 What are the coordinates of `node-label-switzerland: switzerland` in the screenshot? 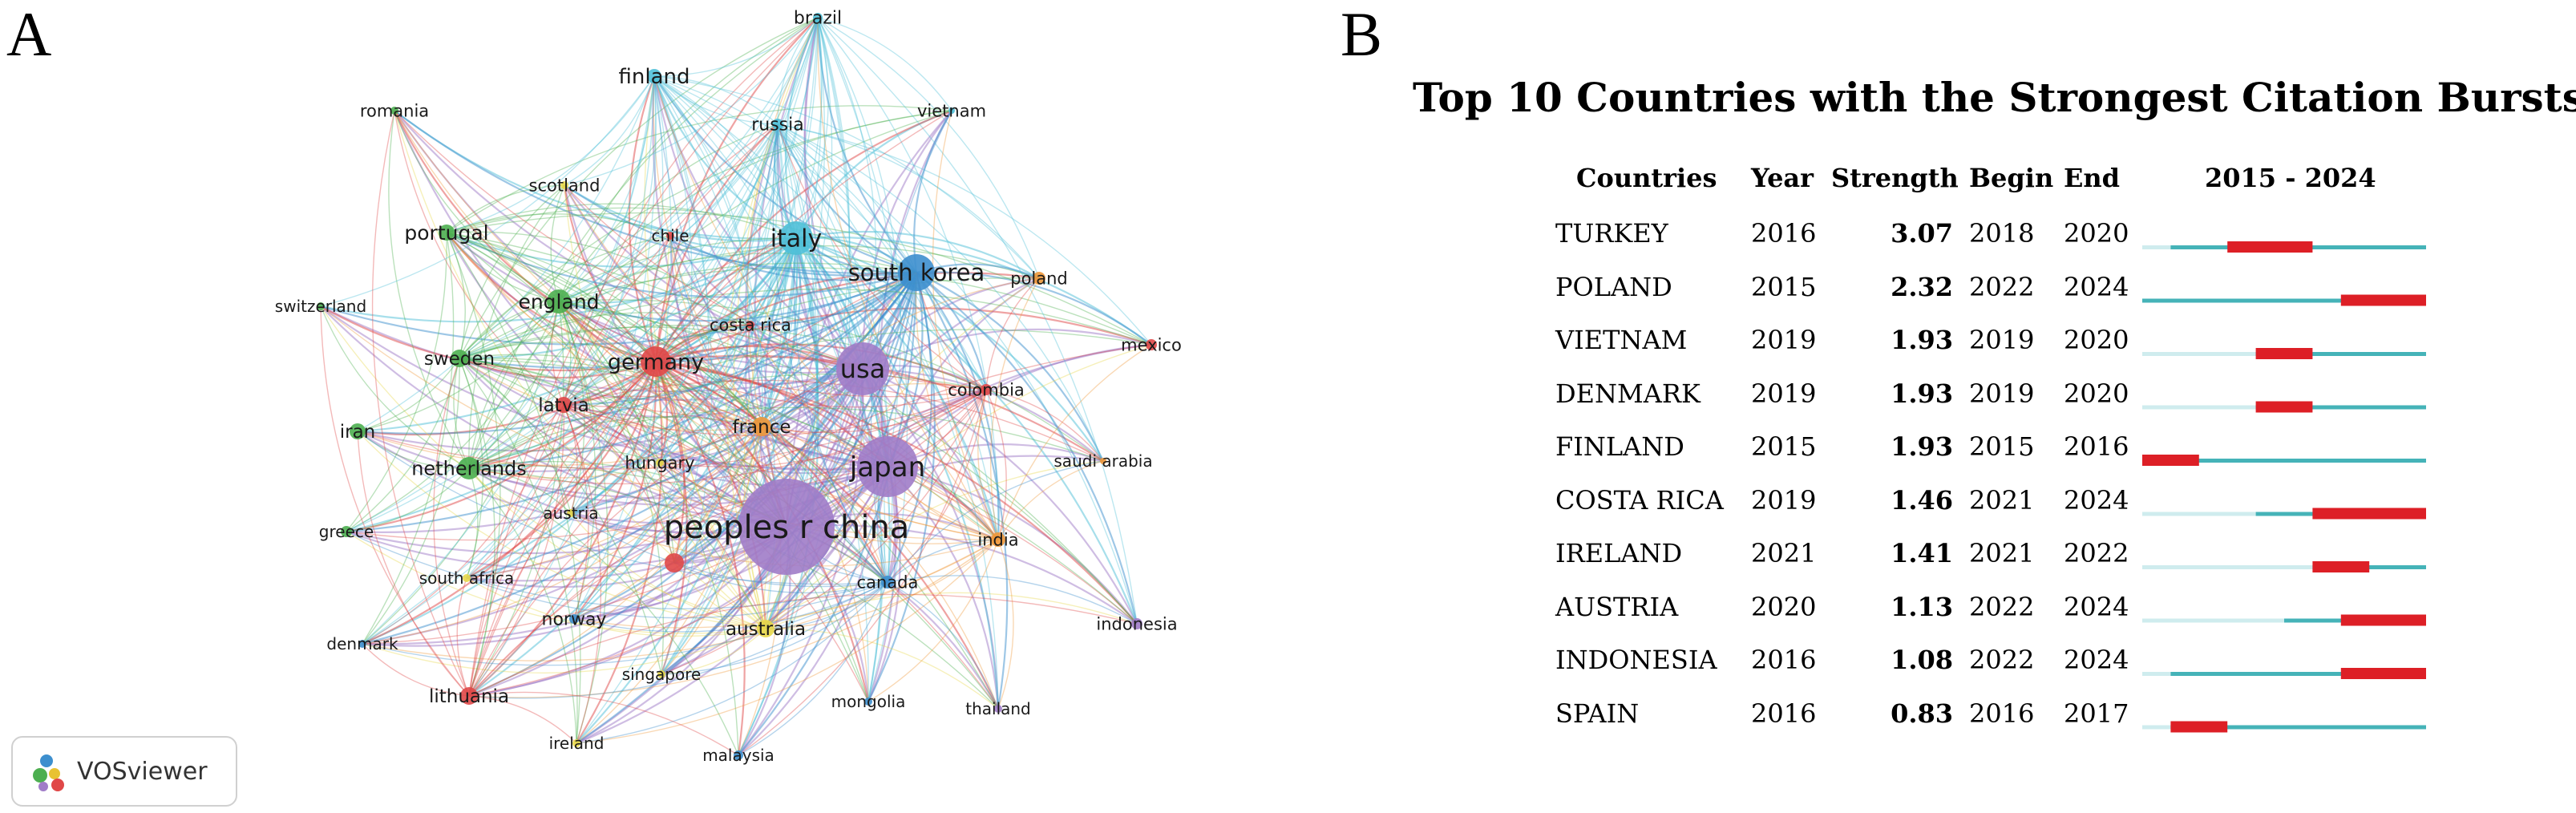 It's located at (320, 306).